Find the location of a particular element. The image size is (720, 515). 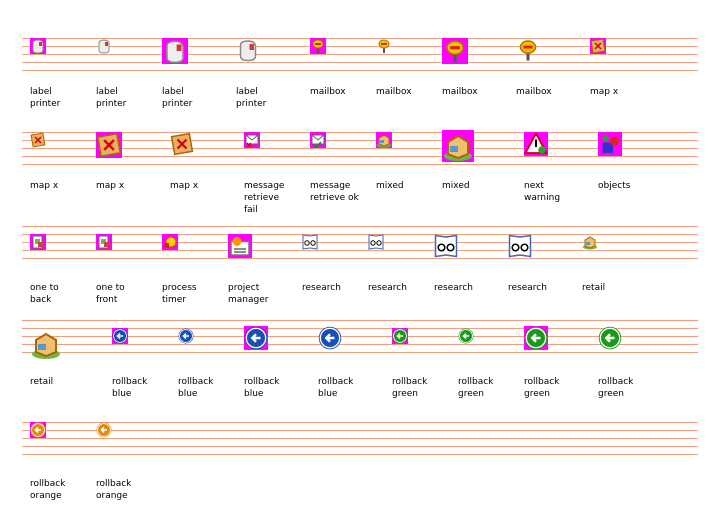

icon-label: research is located at coordinates (453, 288).